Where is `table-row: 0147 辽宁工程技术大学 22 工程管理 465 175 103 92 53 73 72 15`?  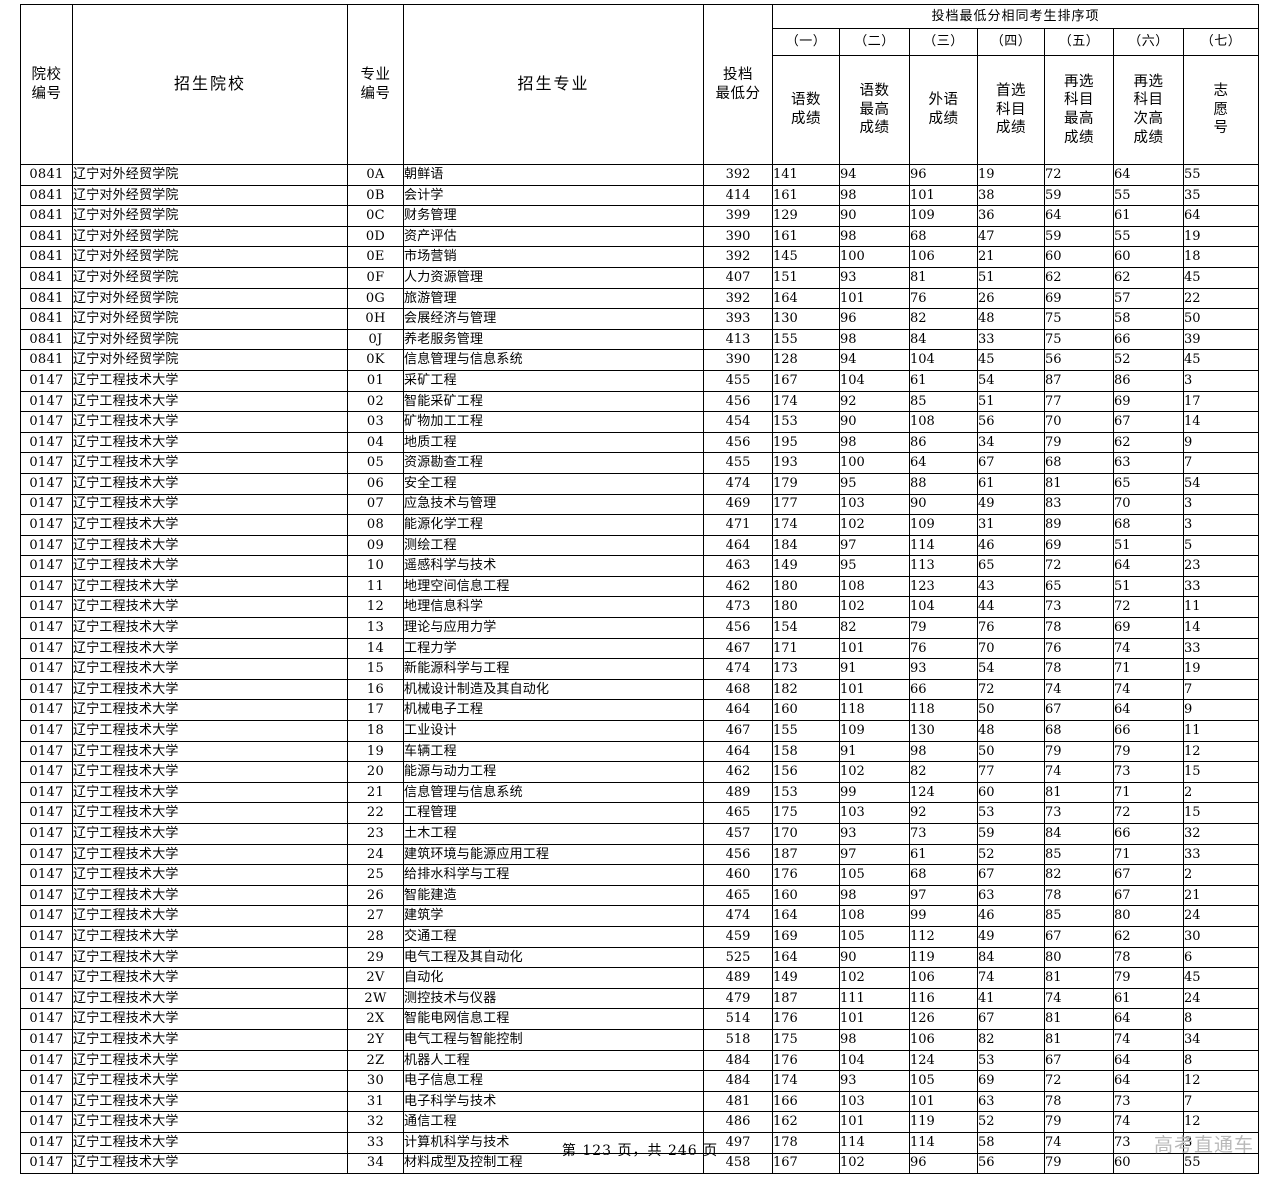 table-row: 0147 辽宁工程技术大学 22 工程管理 465 175 103 92 53 73 72 15 is located at coordinates (640, 813).